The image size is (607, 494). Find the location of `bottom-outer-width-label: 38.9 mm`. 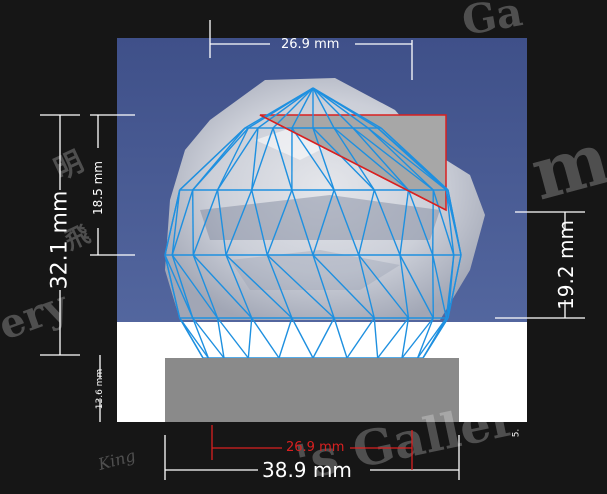

bottom-outer-width-label: 38.9 mm is located at coordinates (307, 470).